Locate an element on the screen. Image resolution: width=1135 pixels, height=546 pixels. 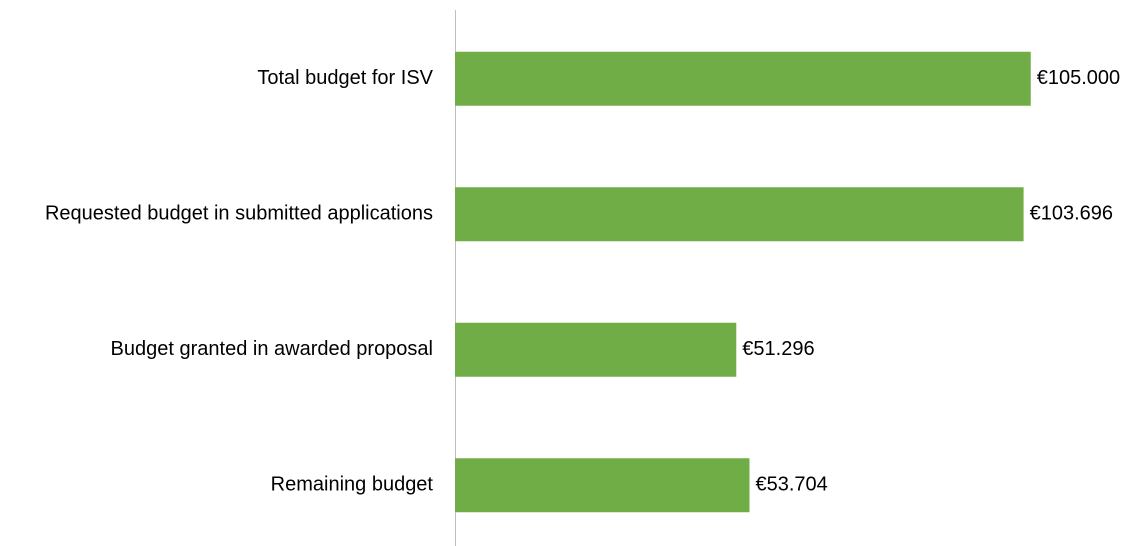
data-label: €53.704 is located at coordinates (791, 485).